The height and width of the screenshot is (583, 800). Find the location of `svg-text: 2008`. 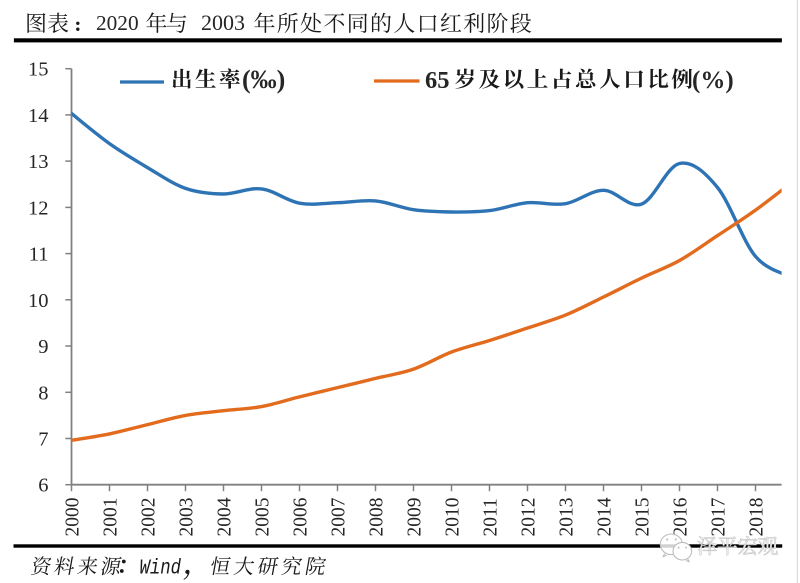

svg-text: 2008 is located at coordinates (376, 517).